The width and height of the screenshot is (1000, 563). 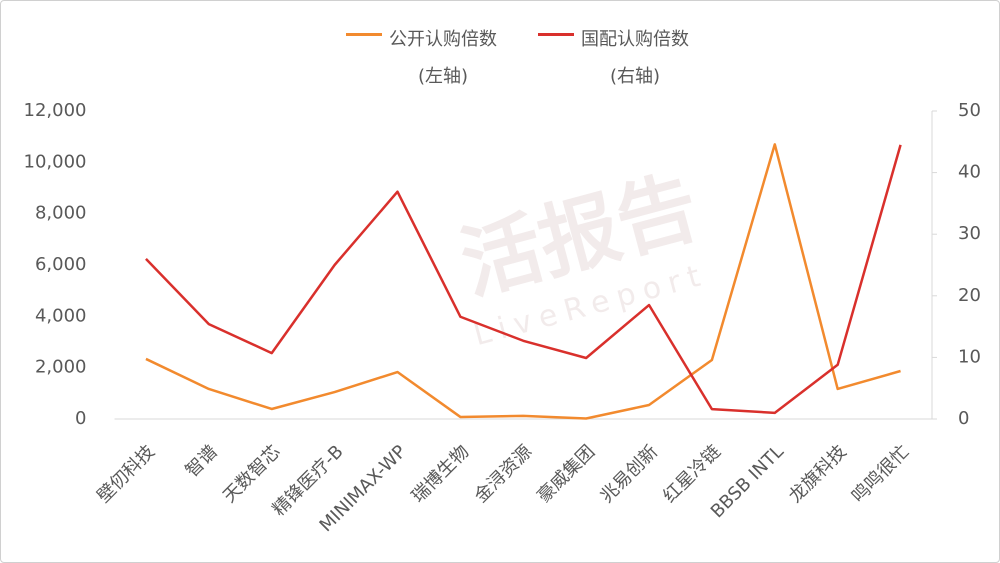 I want to click on y2-tick-label: 10, so click(x=969, y=356).